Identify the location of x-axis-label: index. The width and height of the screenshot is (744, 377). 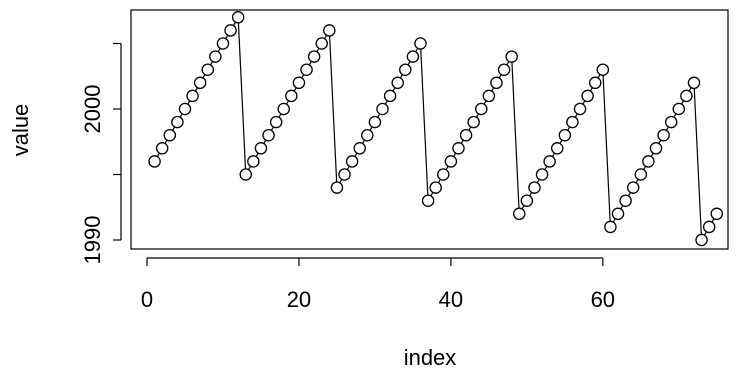
(430, 357).